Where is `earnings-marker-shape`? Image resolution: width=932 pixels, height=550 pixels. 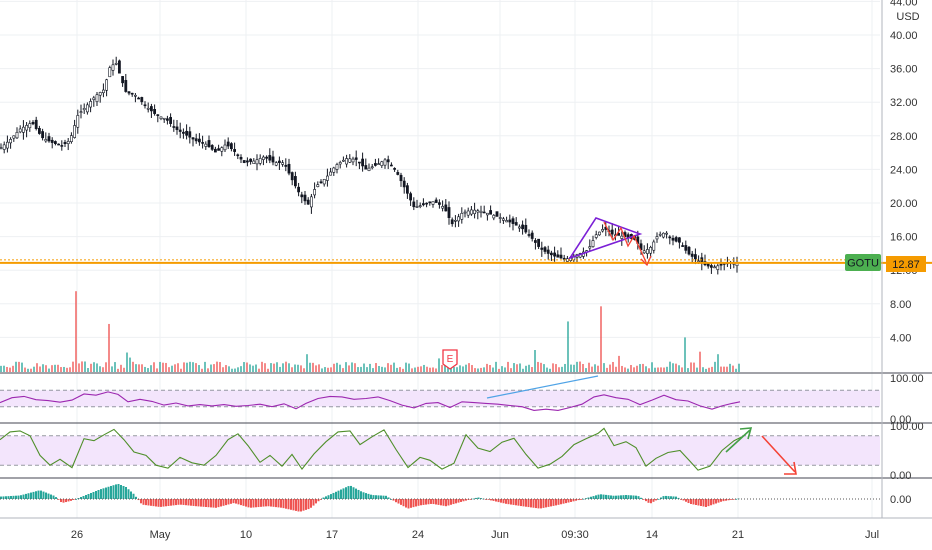
earnings-marker-shape is located at coordinates (450, 359).